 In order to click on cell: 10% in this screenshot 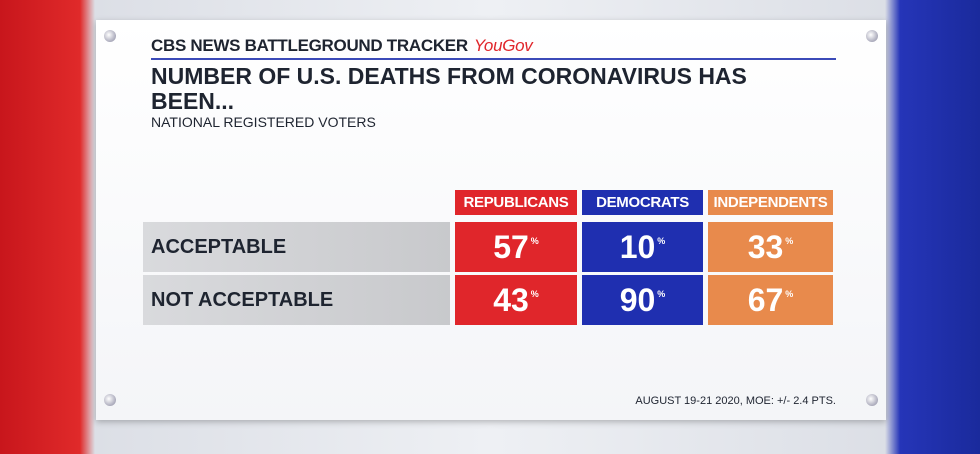, I will do `click(642, 247)`.